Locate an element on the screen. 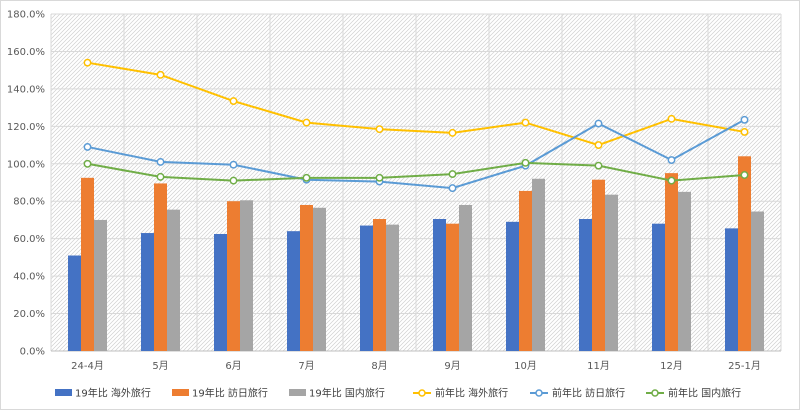  y-tick-label: 0.0% is located at coordinates (32, 352).